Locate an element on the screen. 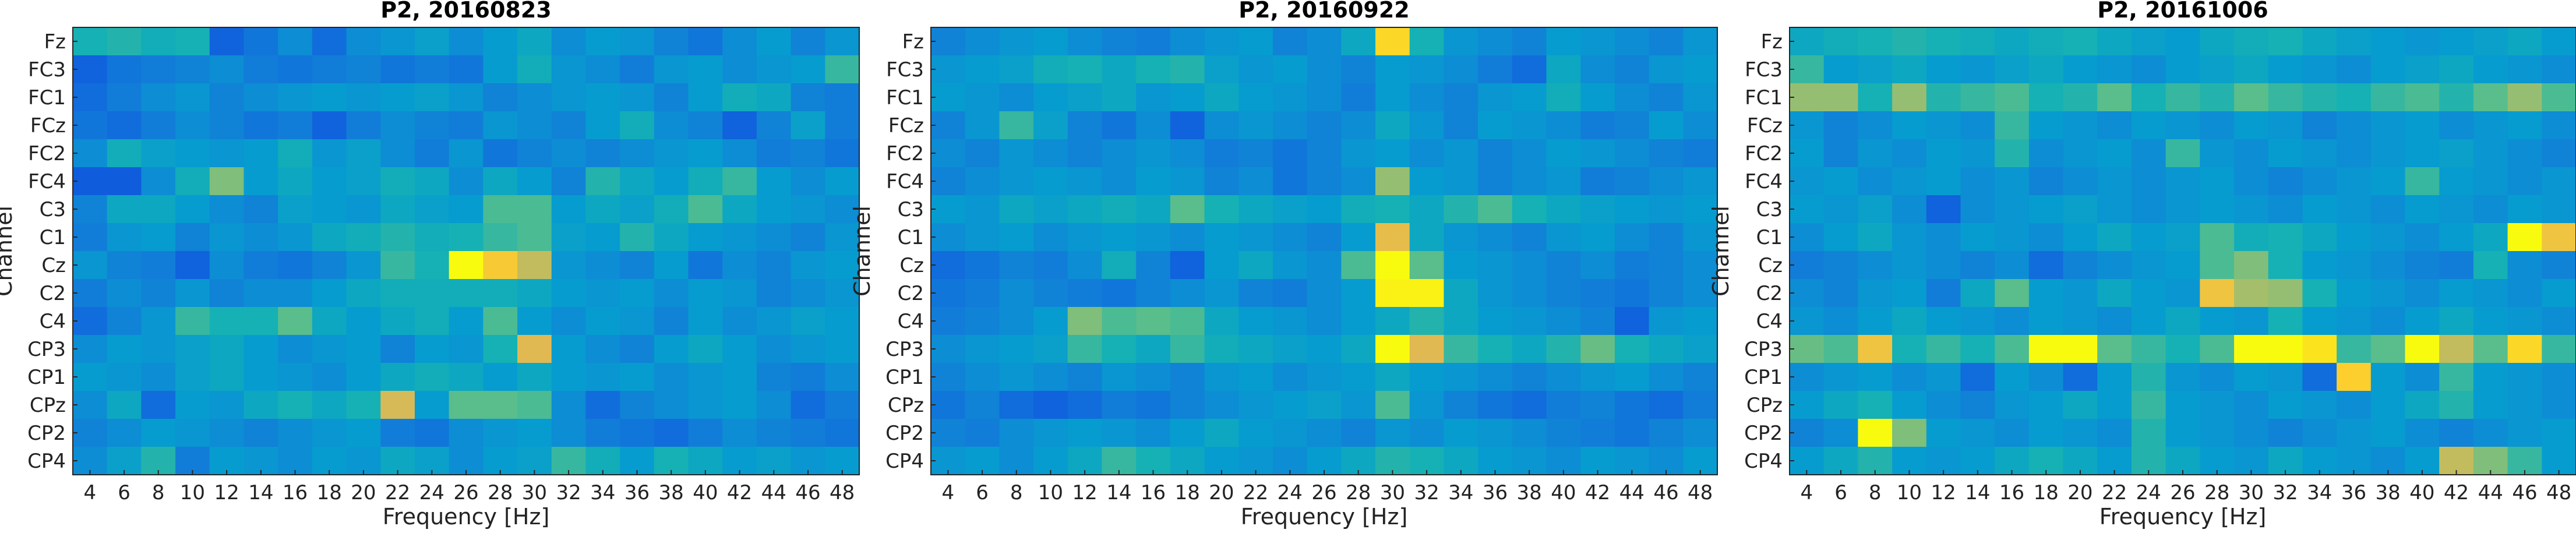 Image resolution: width=2576 pixels, height=533 pixels. x-tick-label: 42 is located at coordinates (740, 492).